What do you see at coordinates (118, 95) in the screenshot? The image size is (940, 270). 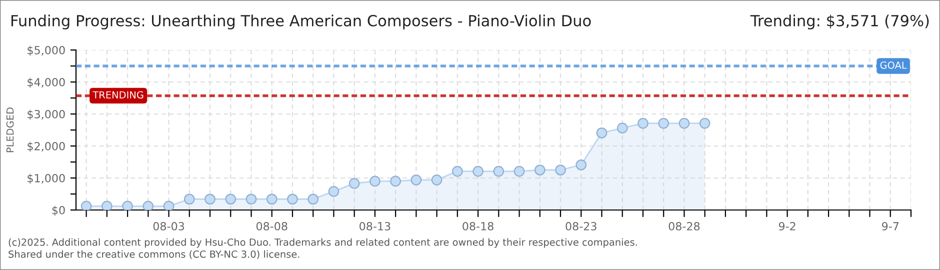 I see `ref-line-label: TRENDING` at bounding box center [118, 95].